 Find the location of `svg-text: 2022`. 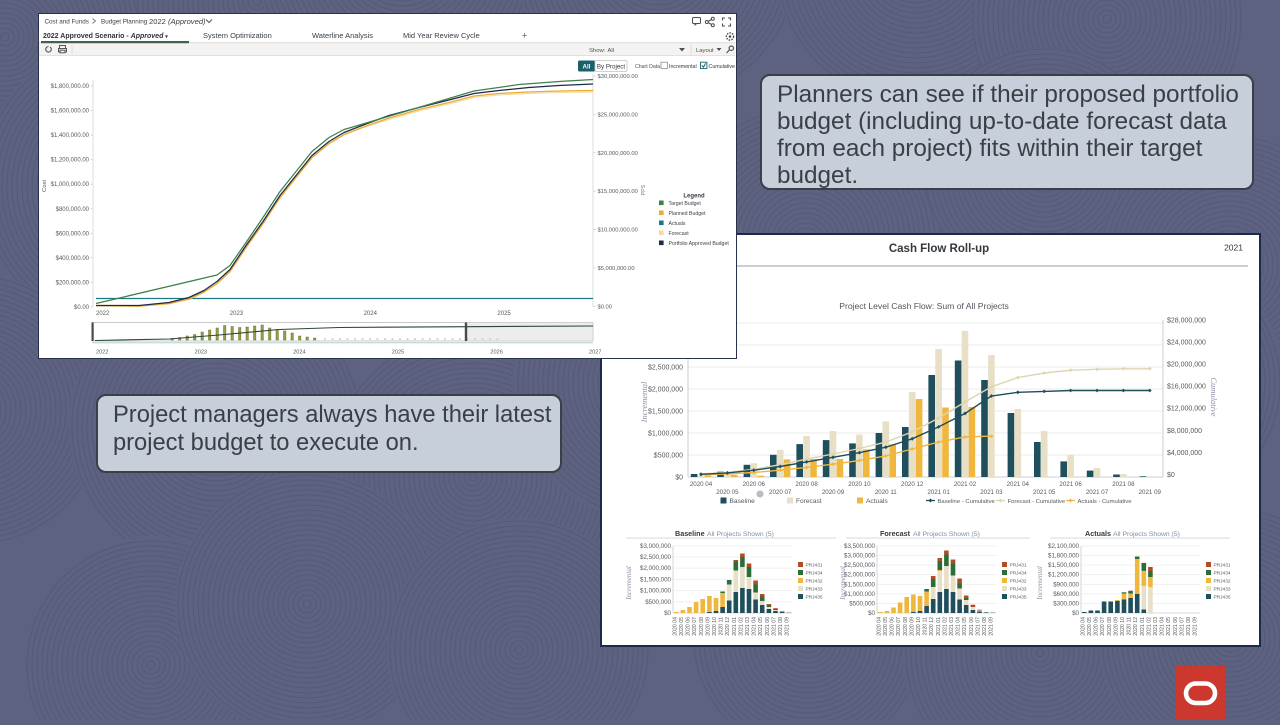

svg-text: 2022 is located at coordinates (102, 353).